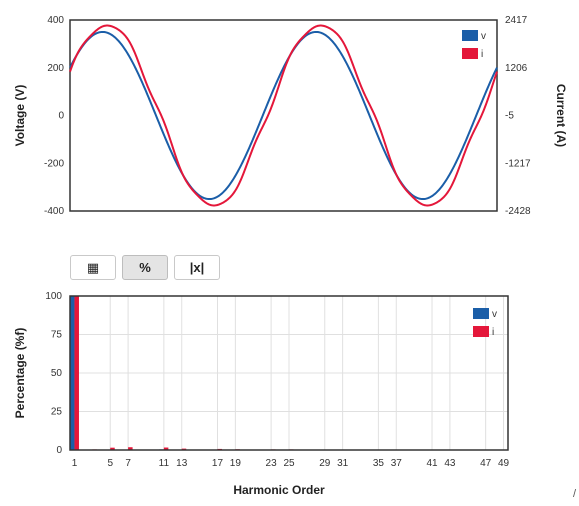 Image resolution: width=579 pixels, height=506 pixels. What do you see at coordinates (279, 490) in the screenshot?
I see `x-axis-title: Harmonic Order` at bounding box center [279, 490].